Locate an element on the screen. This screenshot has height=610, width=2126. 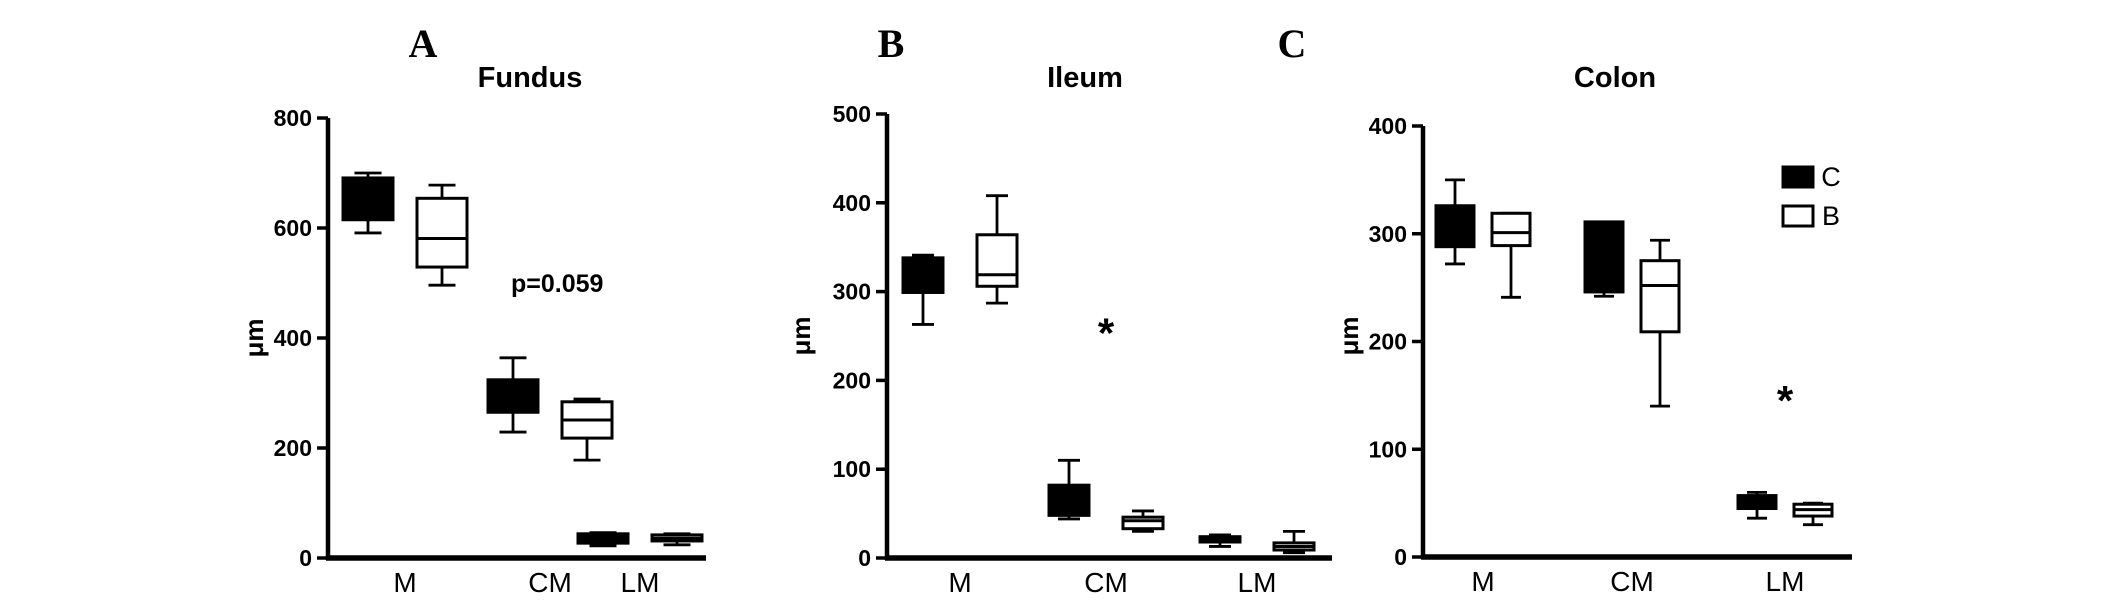
legend-label-b: B is located at coordinates (1831, 216).